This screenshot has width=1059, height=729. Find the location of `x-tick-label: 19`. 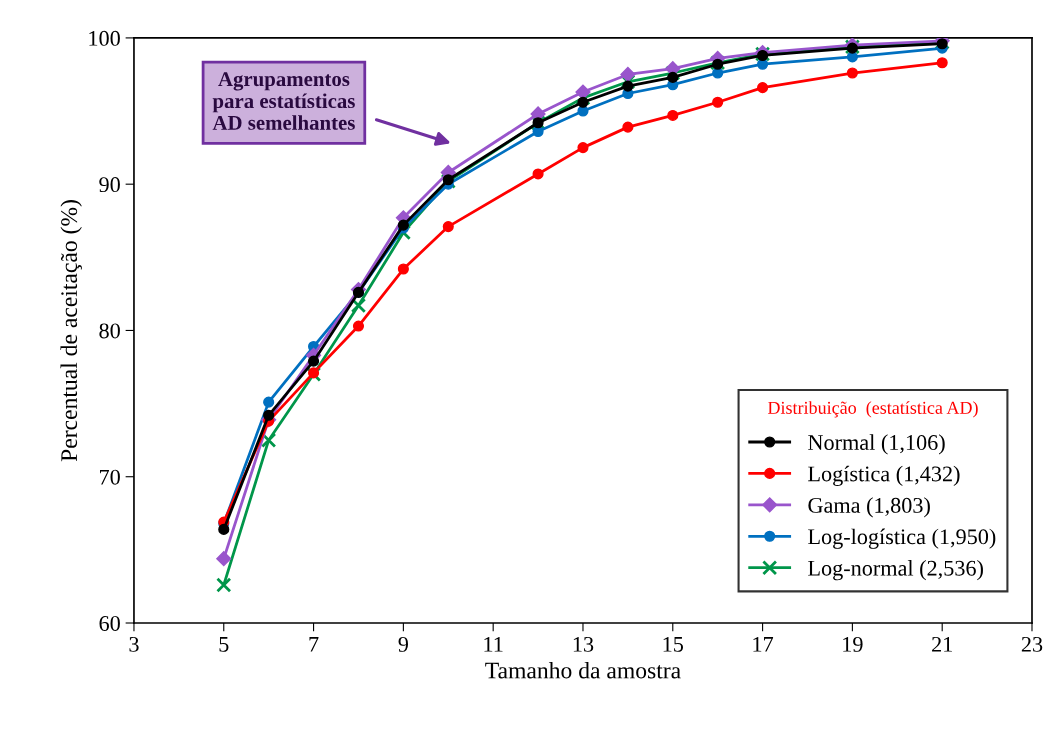

x-tick-label: 19 is located at coordinates (853, 644).